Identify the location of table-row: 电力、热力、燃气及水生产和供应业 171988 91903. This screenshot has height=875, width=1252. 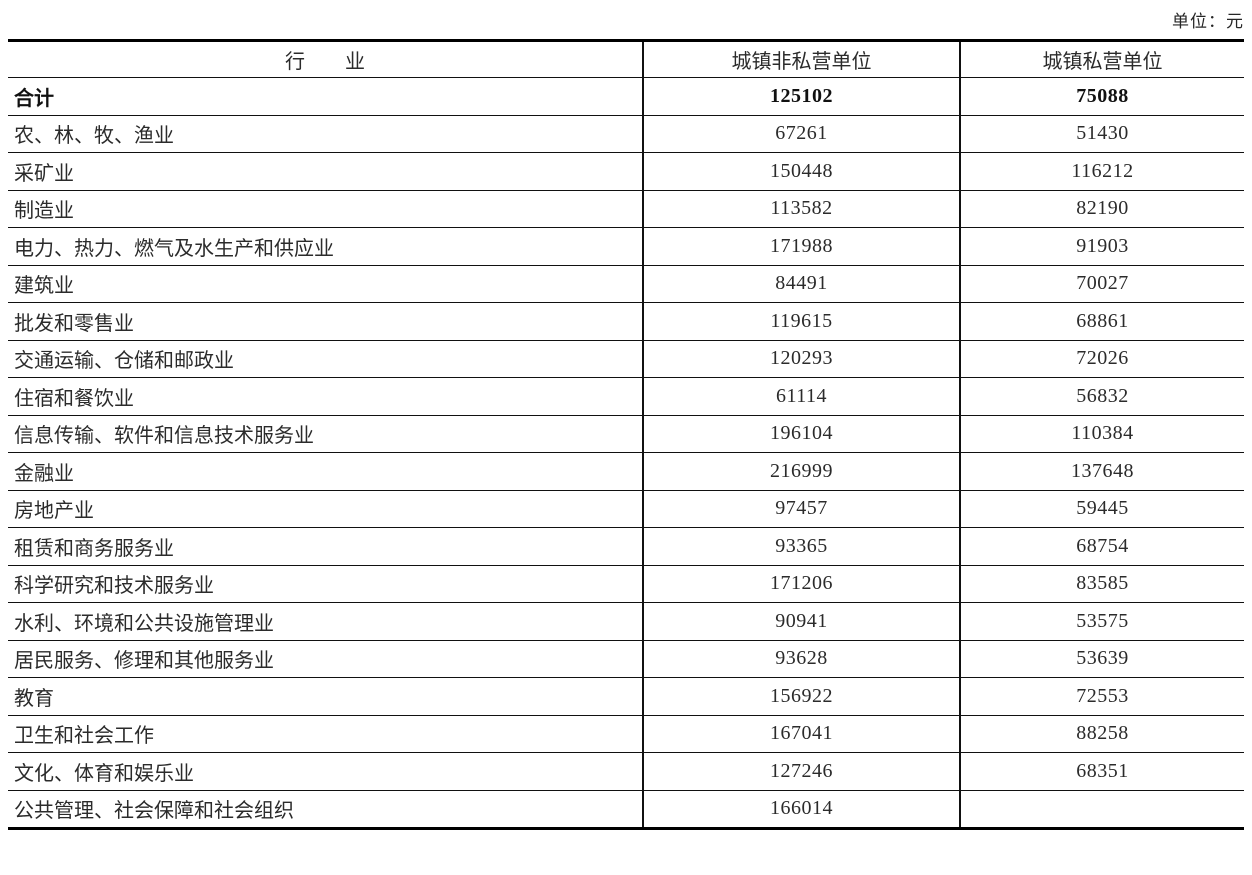
(626, 246).